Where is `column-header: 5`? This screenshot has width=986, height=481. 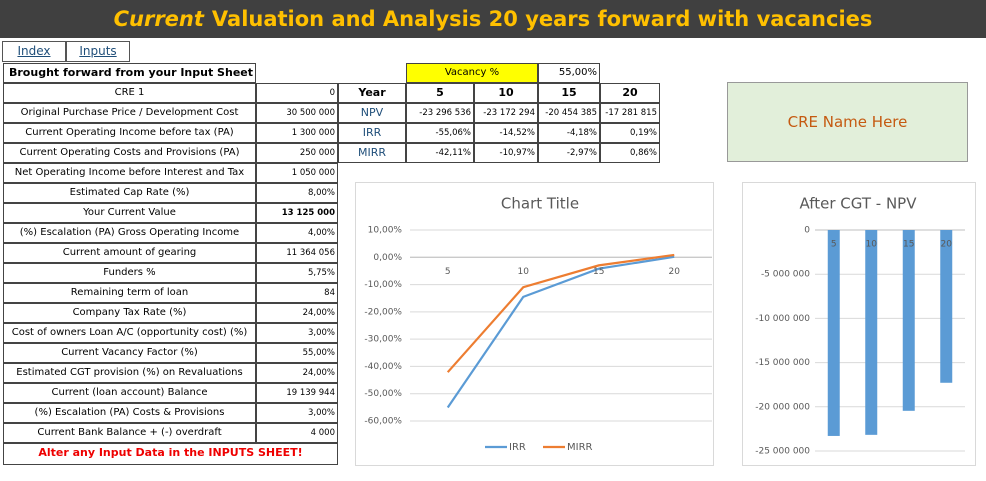
column-header: 5 is located at coordinates (440, 93).